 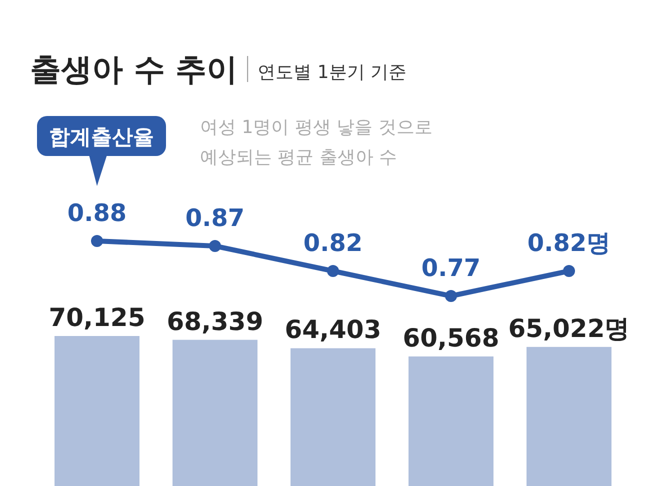 I want to click on data-label: 64,403, so click(x=333, y=329).